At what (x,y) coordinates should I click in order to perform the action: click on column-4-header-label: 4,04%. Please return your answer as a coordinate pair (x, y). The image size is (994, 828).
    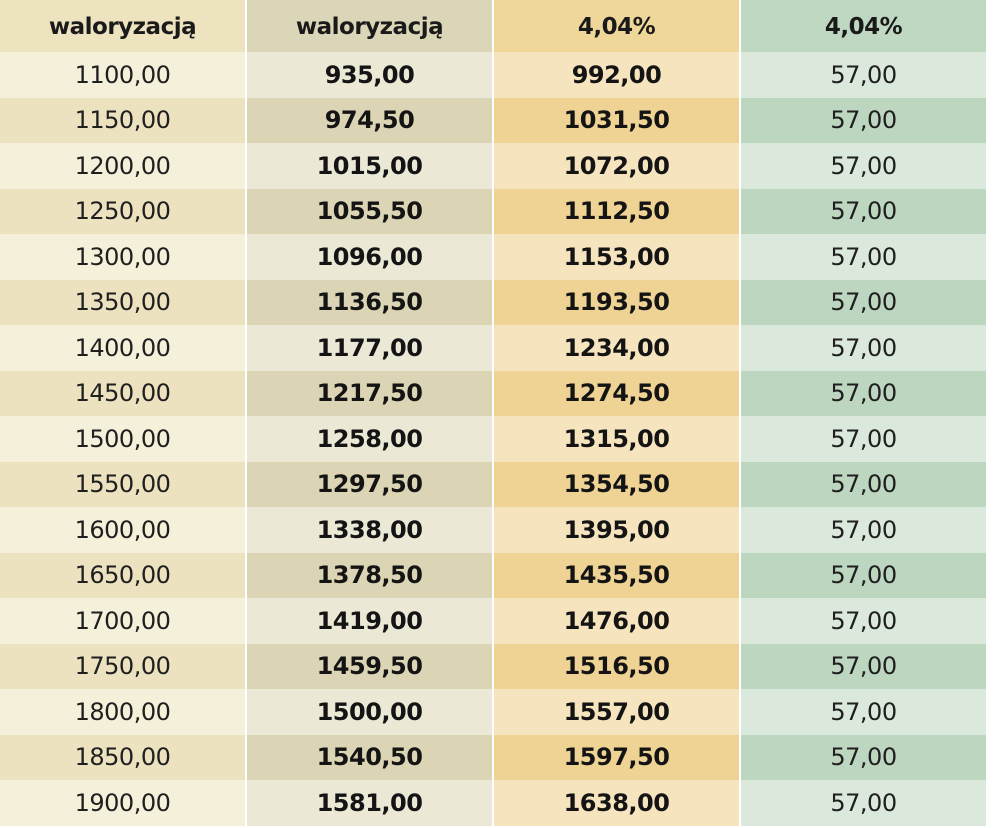
    Looking at the image, I should click on (863, 27).